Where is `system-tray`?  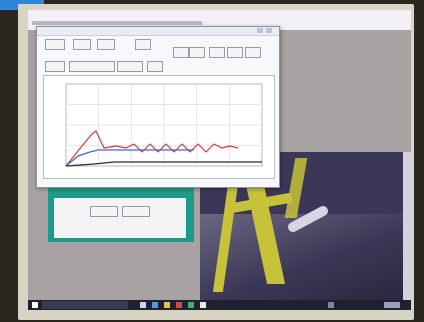 system-tray is located at coordinates (331, 305).